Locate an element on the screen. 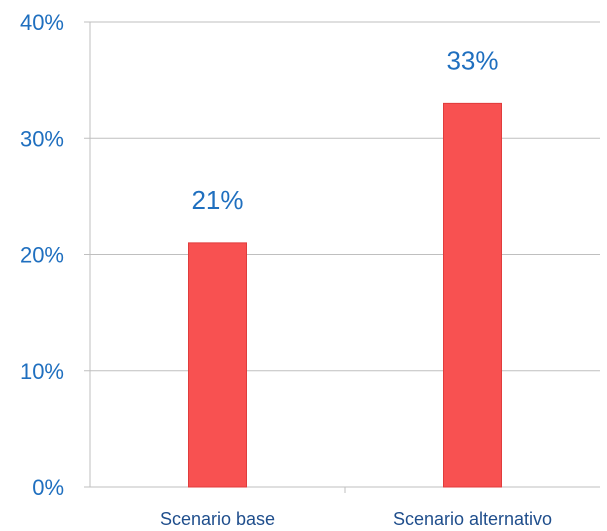 The height and width of the screenshot is (531, 607). y-tick-label: 10% is located at coordinates (42, 371).